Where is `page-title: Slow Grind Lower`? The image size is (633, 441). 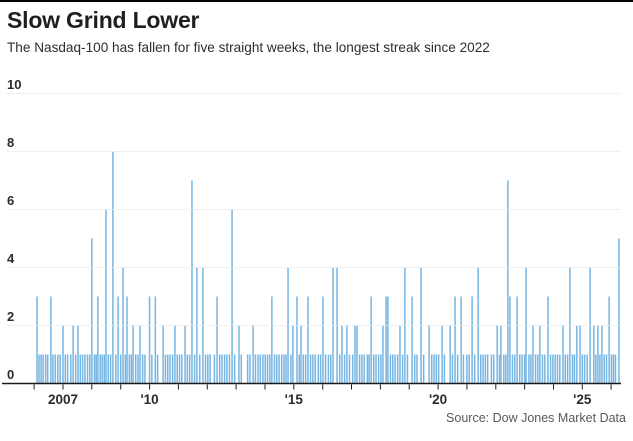
page-title: Slow Grind Lower is located at coordinates (103, 20).